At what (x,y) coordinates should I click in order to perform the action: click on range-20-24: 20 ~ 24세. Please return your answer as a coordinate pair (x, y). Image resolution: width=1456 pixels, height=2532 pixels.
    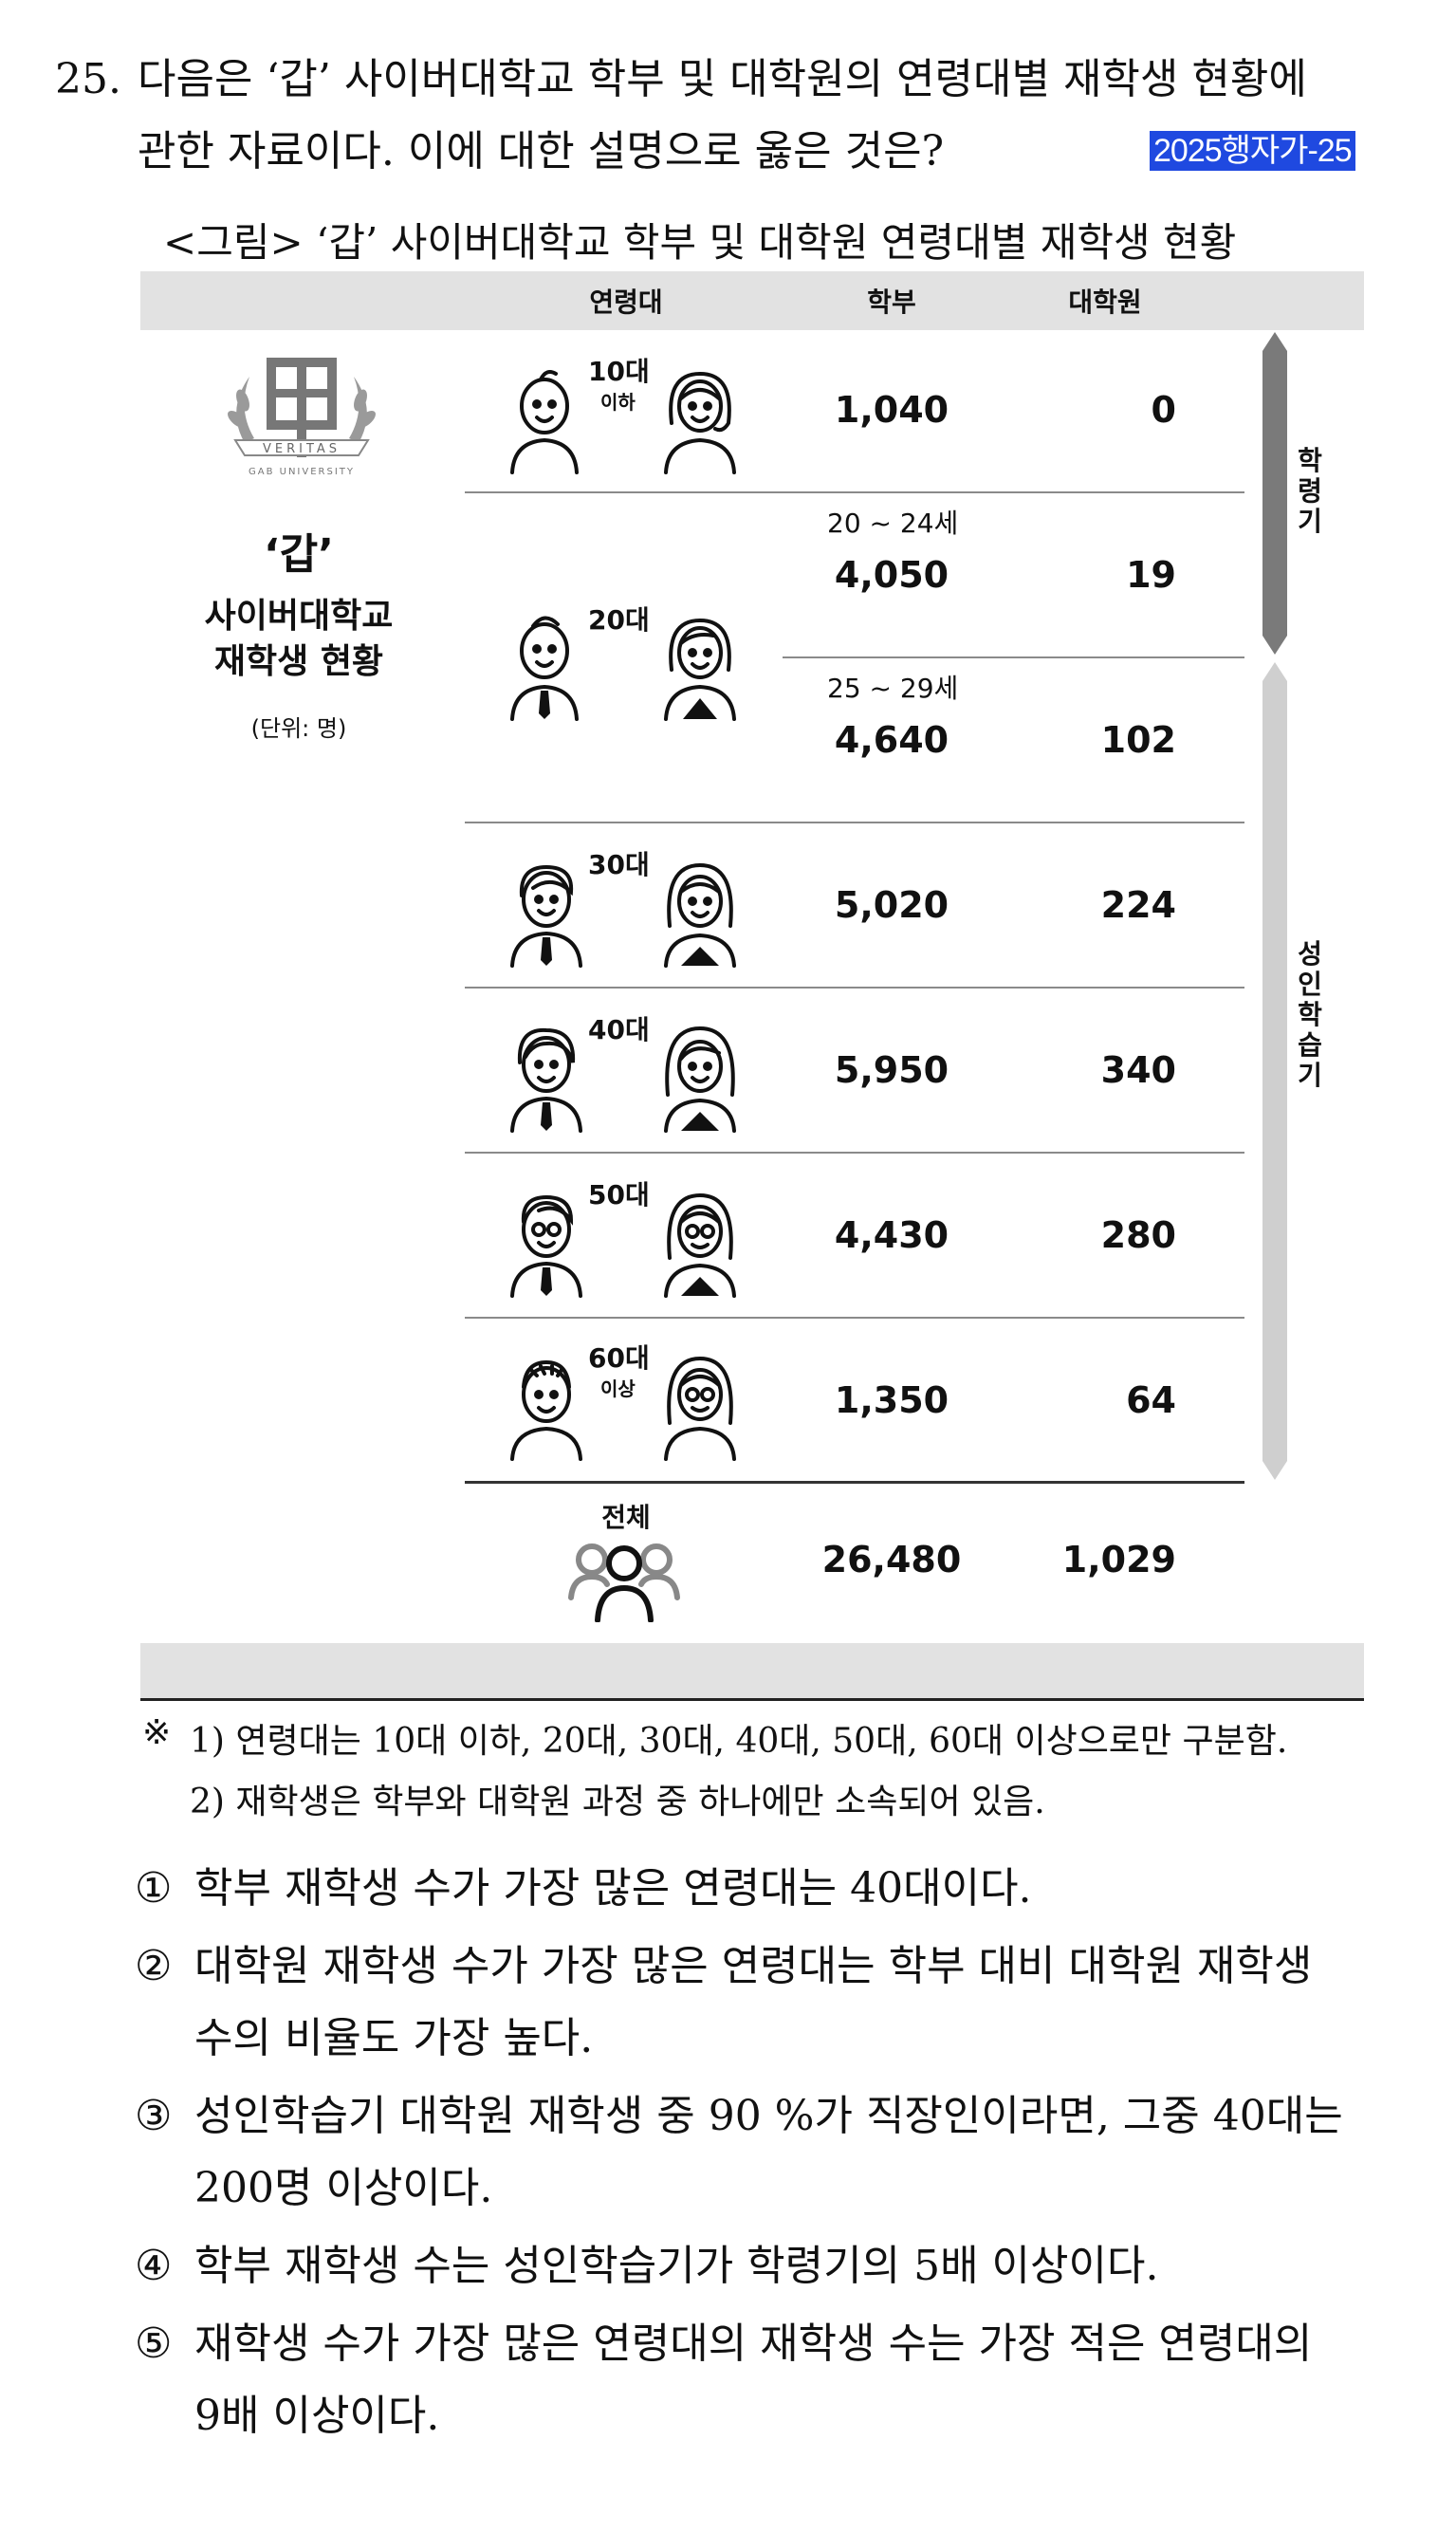
    Looking at the image, I should click on (893, 524).